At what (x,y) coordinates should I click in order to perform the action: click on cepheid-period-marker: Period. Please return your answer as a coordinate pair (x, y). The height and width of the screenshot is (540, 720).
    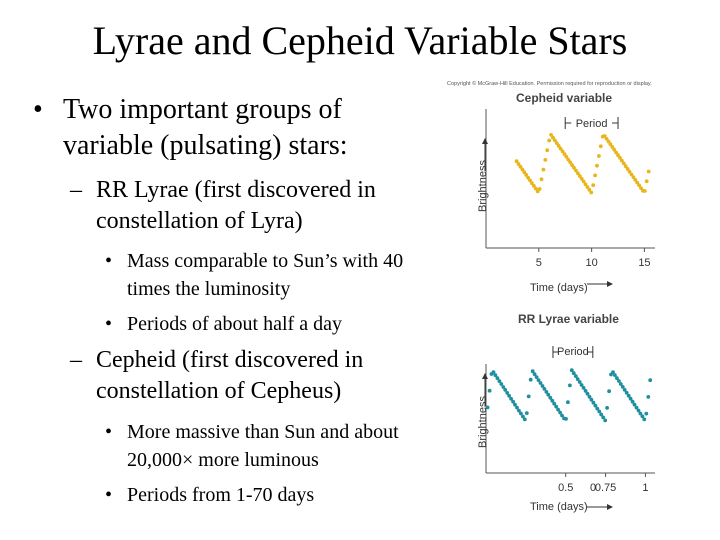
    Looking at the image, I should click on (591, 123).